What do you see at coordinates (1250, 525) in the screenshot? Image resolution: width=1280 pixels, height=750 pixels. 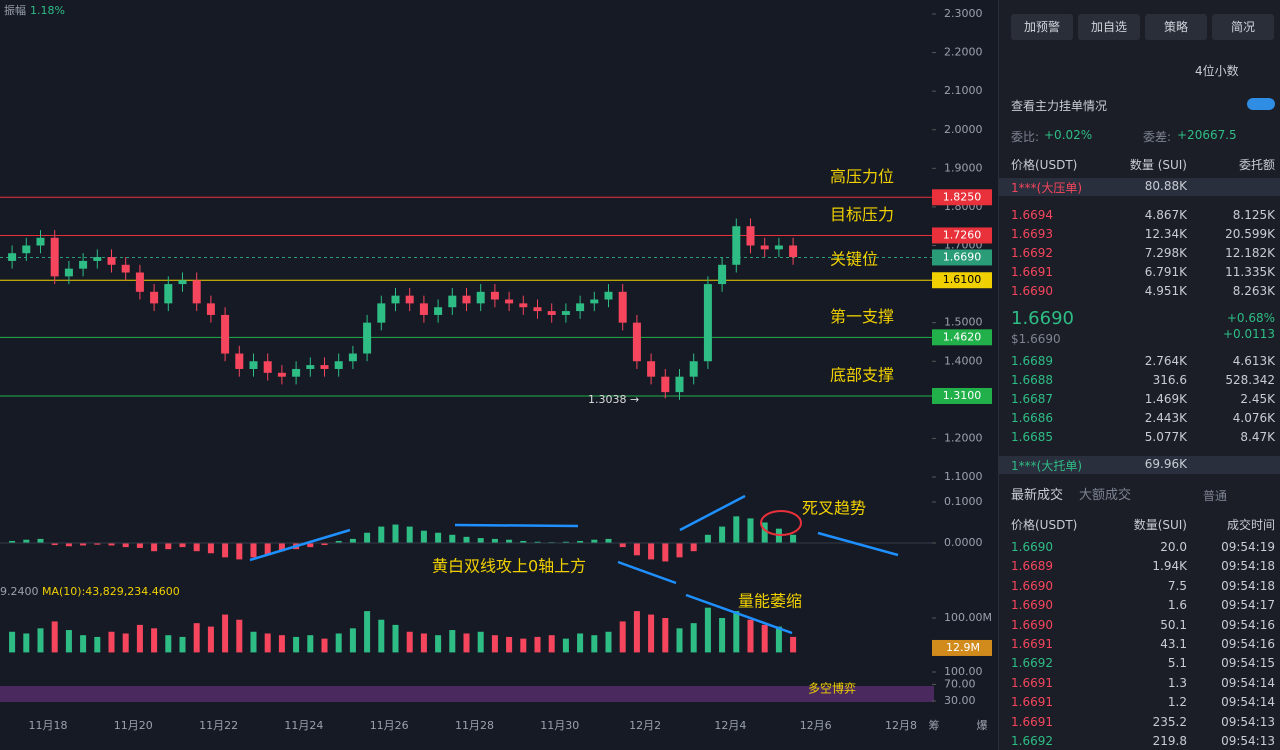 I see `col: 成交时间` at bounding box center [1250, 525].